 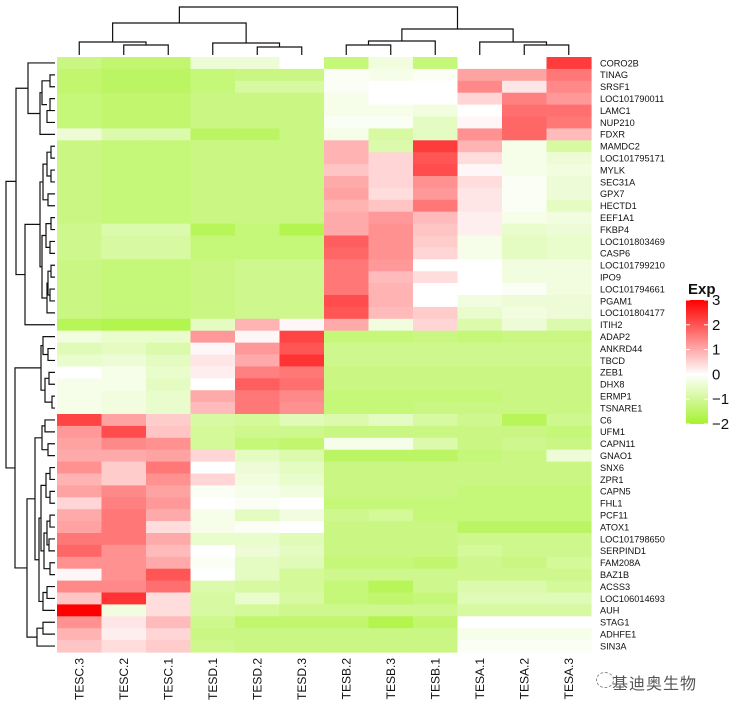 What do you see at coordinates (609, 611) in the screenshot?
I see `row-label: AUH` at bounding box center [609, 611].